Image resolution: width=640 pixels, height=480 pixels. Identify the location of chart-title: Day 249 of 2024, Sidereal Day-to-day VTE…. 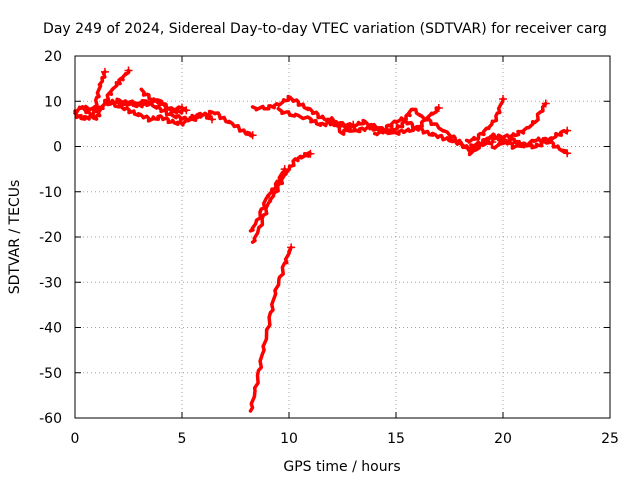
(325, 29).